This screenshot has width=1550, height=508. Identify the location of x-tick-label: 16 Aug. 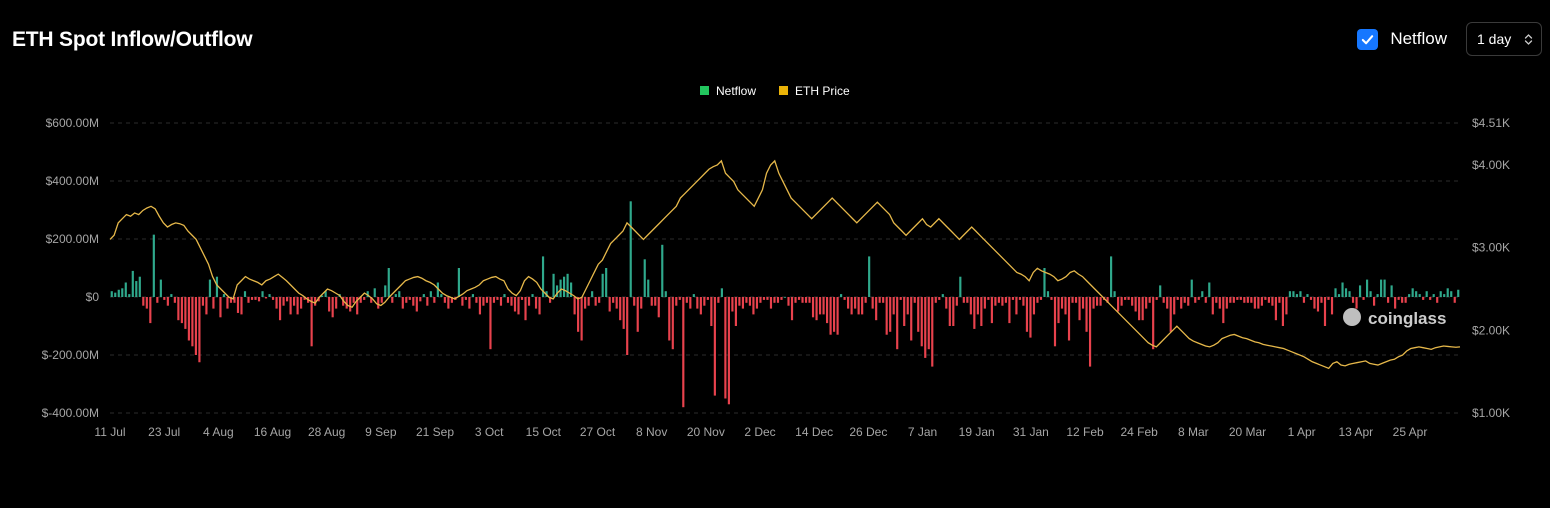
(272, 432).